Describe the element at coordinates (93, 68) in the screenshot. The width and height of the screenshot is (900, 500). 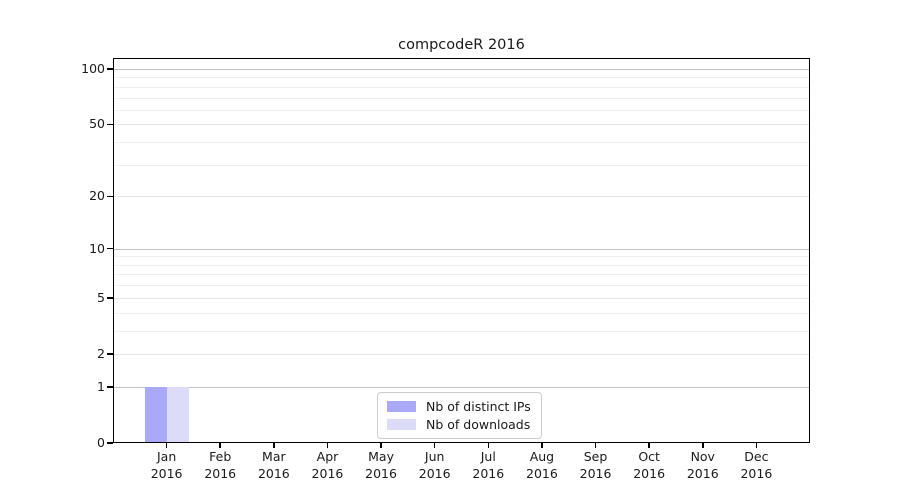
I see `y-tick-label: 100` at that location.